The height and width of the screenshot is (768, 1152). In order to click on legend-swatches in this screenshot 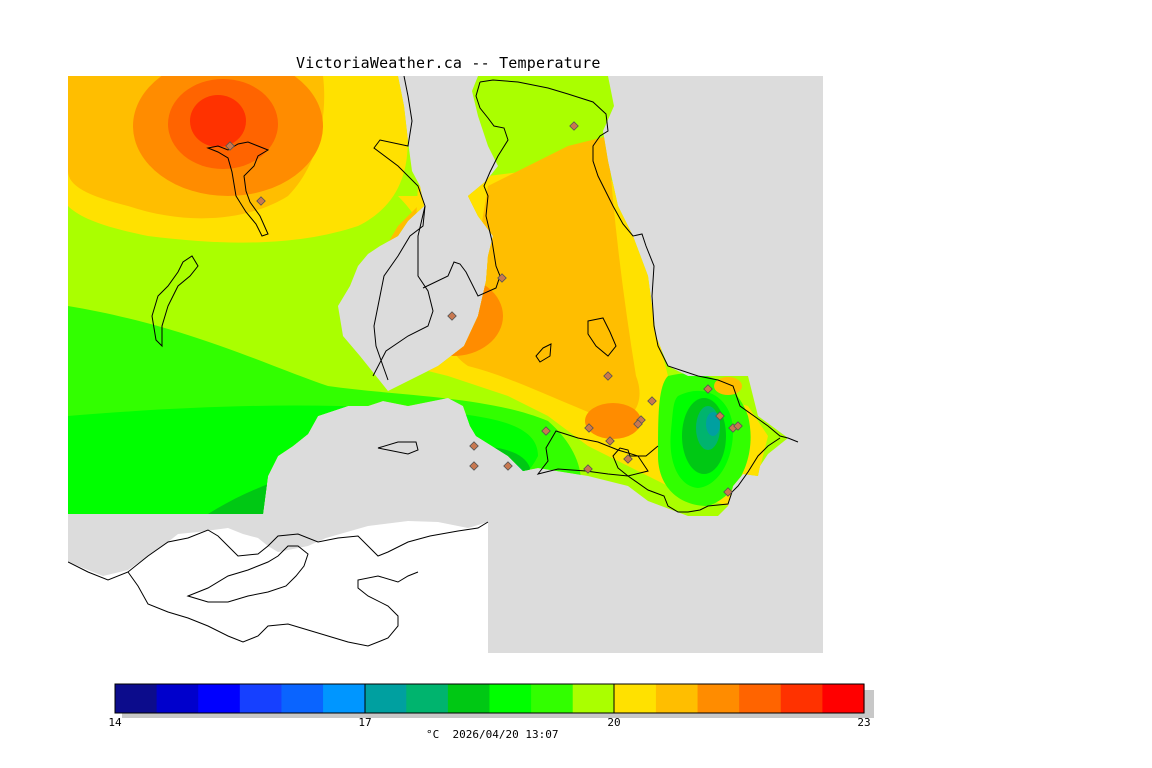, I will do `click(490, 698)`.